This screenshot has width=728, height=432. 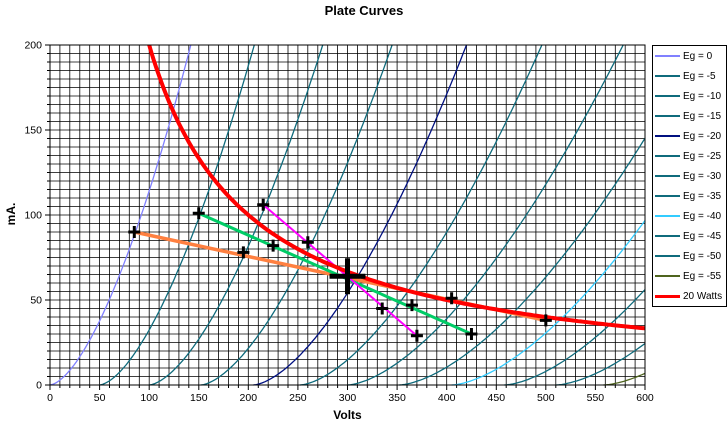 I want to click on legend-entry-label: Eg = -45, so click(x=702, y=236).